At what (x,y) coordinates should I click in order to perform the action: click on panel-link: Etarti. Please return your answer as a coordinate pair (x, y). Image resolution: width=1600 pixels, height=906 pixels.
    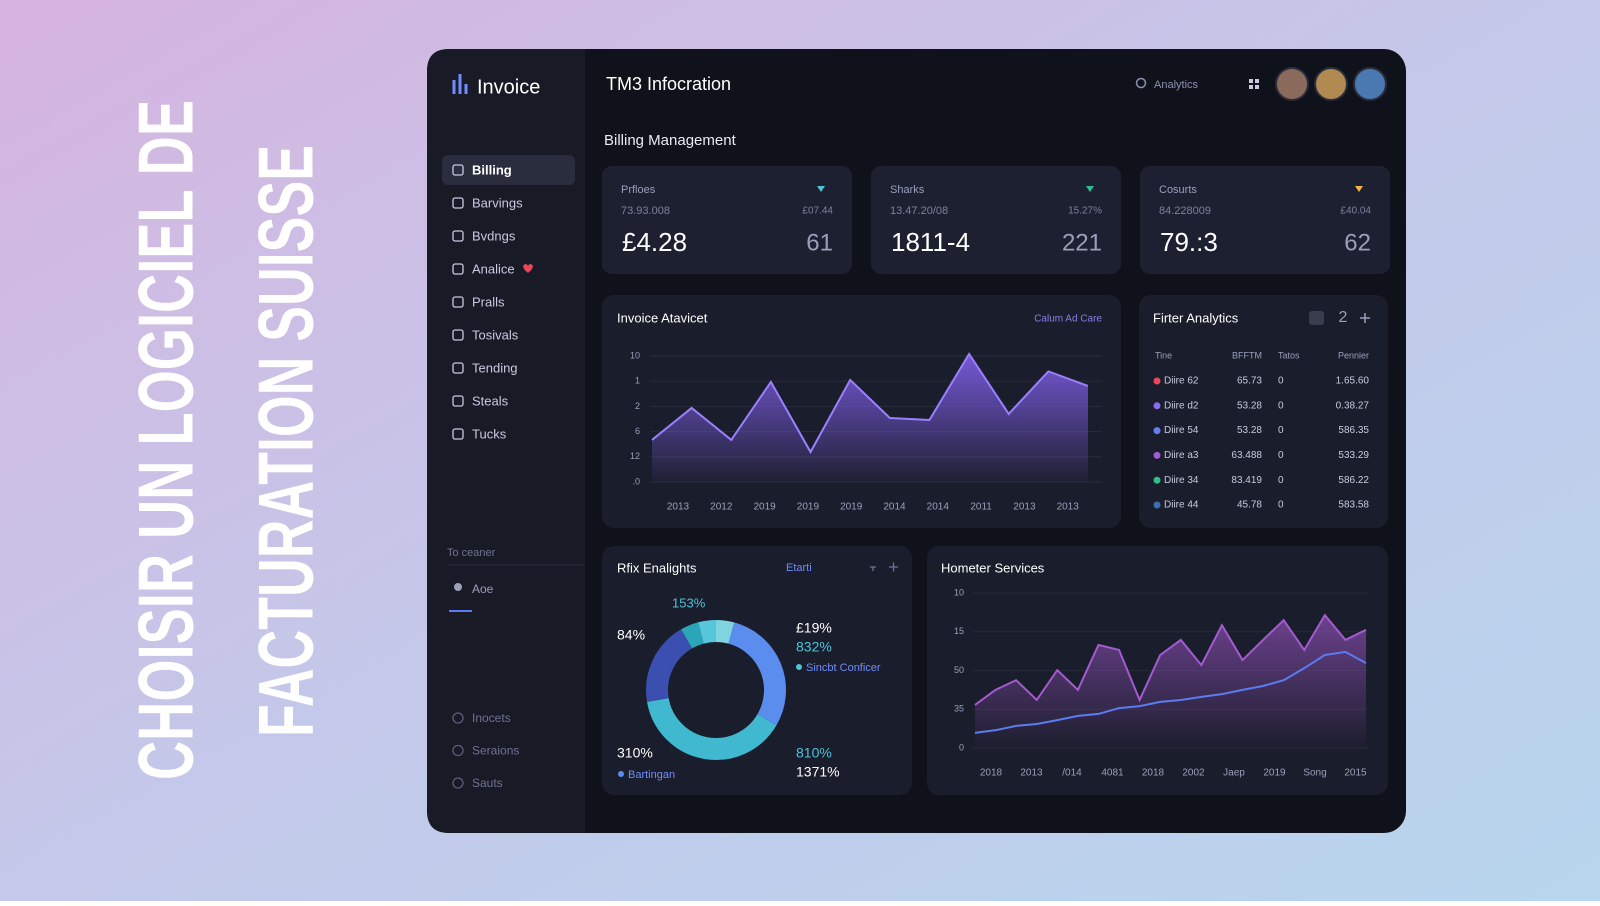
    Looking at the image, I should click on (799, 568).